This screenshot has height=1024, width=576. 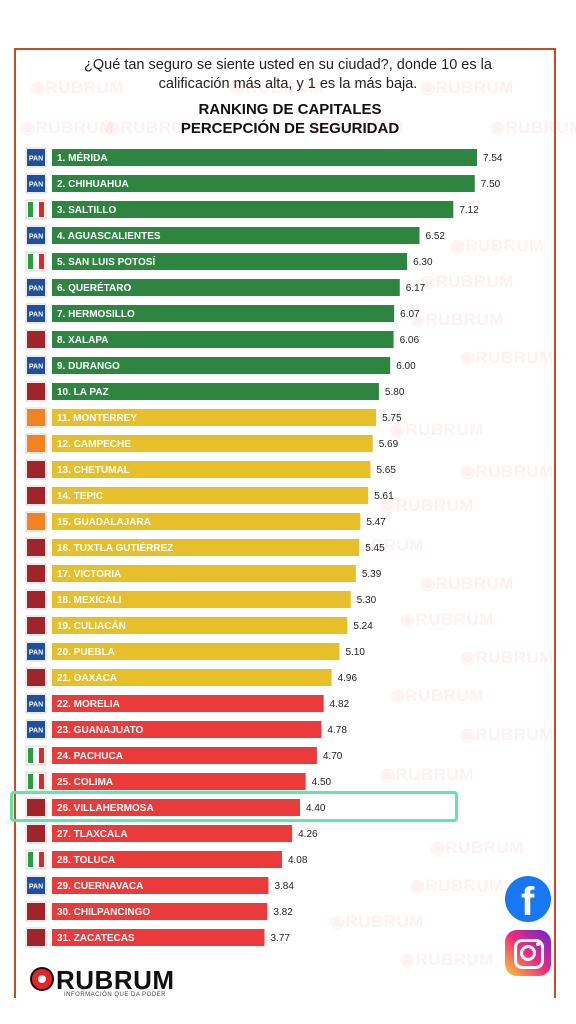 I want to click on bar-category-label: 2. CHIHUAHUA, so click(x=93, y=184).